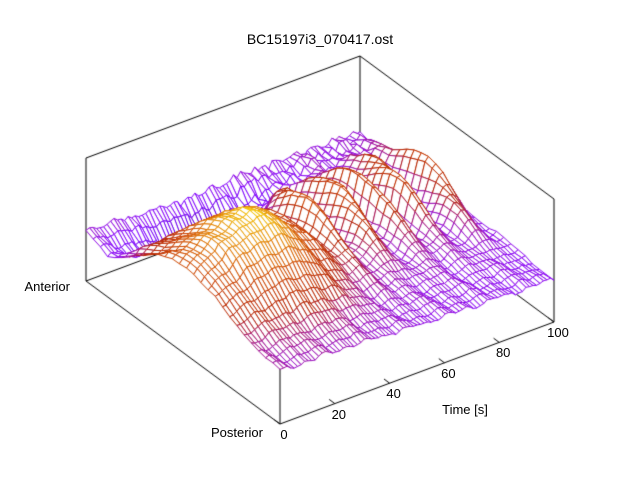 This screenshot has height=480, width=640. I want to click on x-tick-label: 0, so click(284, 434).